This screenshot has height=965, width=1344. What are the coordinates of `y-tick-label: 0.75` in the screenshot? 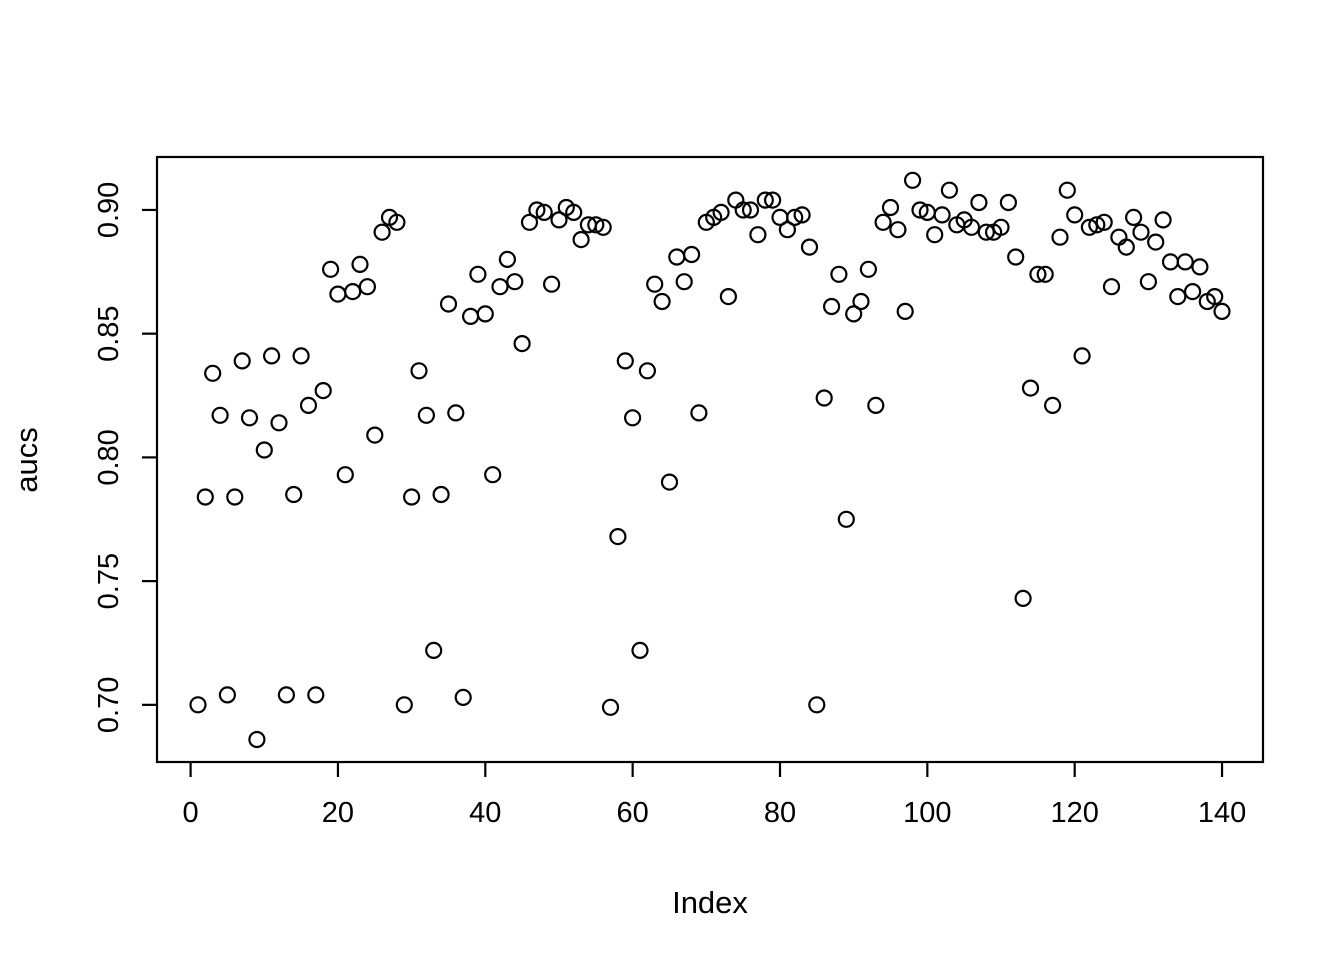 It's located at (109, 581).